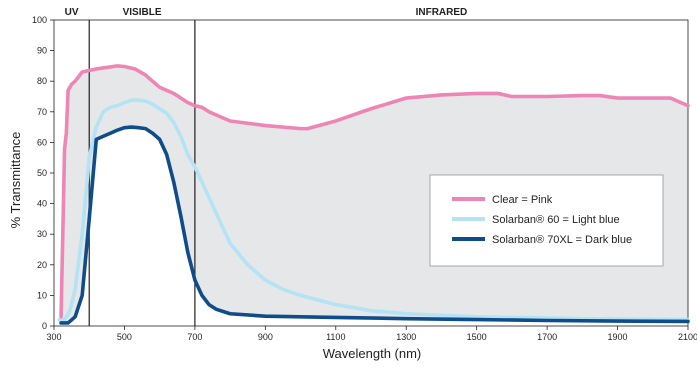 The image size is (697, 367). I want to click on y-tick-label: 70, so click(42, 112).